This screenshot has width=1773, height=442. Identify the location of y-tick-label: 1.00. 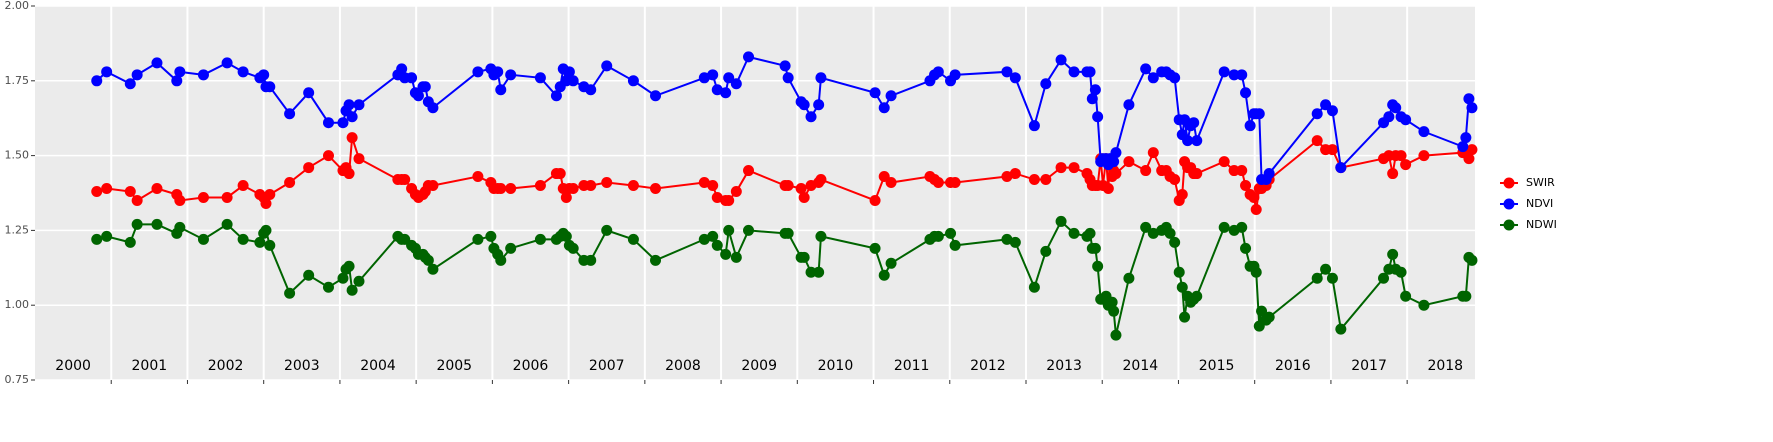
(17, 304).